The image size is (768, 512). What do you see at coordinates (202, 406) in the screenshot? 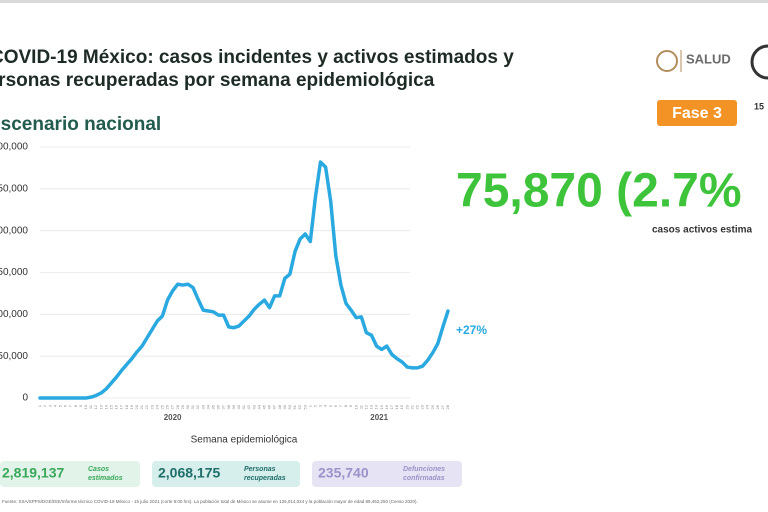
I see `x-tick-label: 33` at bounding box center [202, 406].